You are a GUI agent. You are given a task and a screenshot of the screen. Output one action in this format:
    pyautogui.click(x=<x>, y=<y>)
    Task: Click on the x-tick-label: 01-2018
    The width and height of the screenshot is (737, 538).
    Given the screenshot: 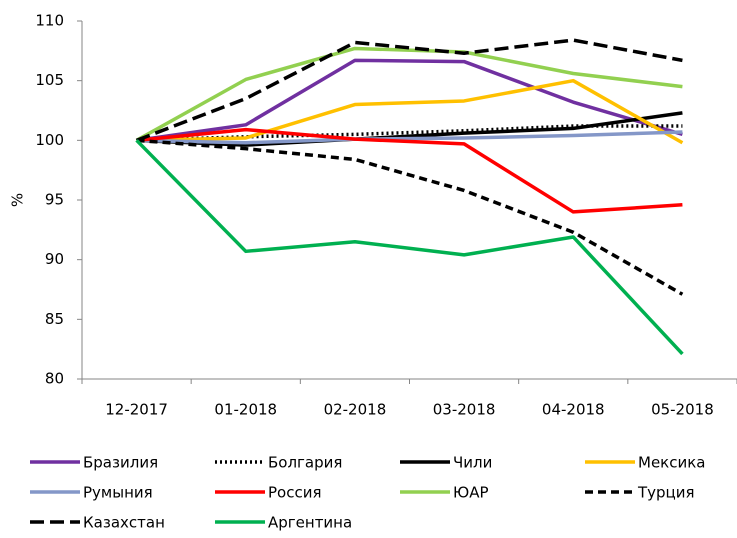 What is the action you would take?
    pyautogui.click(x=245, y=410)
    